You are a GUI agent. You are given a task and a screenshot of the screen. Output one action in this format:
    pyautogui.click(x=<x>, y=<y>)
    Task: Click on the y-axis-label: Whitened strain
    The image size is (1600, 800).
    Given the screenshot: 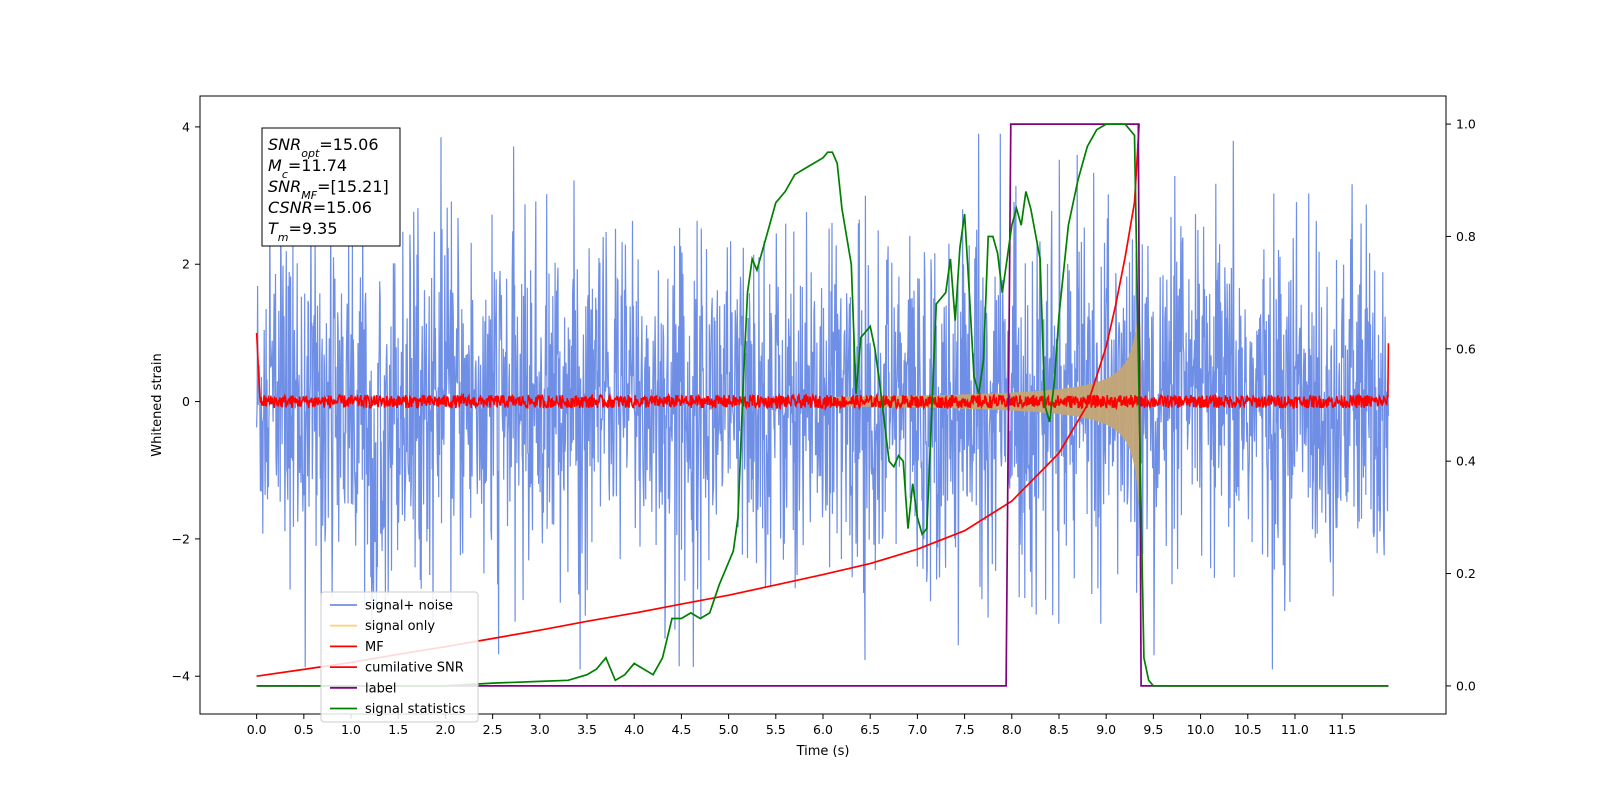 What is the action you would take?
    pyautogui.click(x=157, y=404)
    